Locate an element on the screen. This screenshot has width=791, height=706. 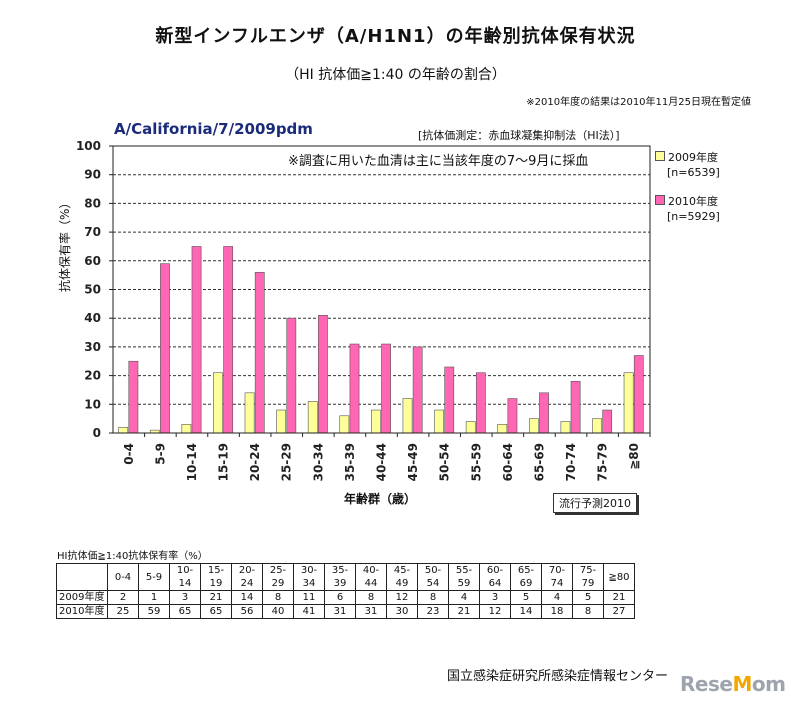
x-tick-label: ≧80 is located at coordinates (634, 456).